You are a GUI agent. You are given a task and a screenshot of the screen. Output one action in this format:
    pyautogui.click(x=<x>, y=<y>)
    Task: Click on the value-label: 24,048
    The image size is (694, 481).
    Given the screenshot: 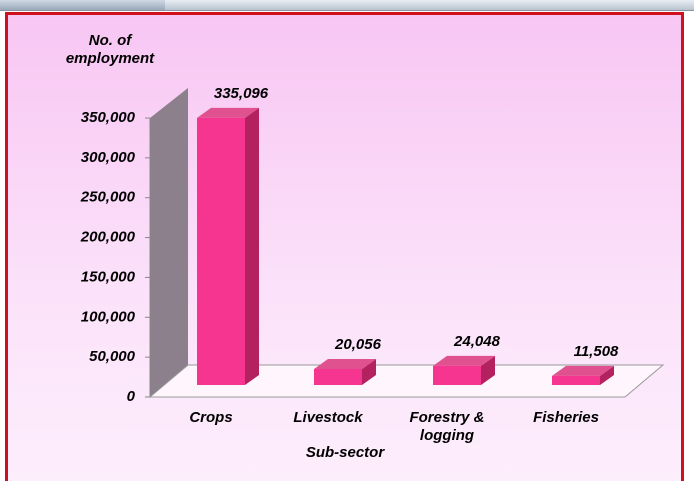 What is the action you would take?
    pyautogui.click(x=477, y=341)
    